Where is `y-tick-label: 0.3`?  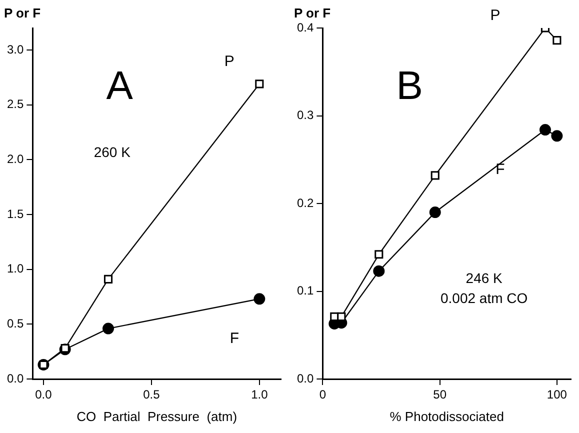
y-tick-label: 0.3 is located at coordinates (305, 115).